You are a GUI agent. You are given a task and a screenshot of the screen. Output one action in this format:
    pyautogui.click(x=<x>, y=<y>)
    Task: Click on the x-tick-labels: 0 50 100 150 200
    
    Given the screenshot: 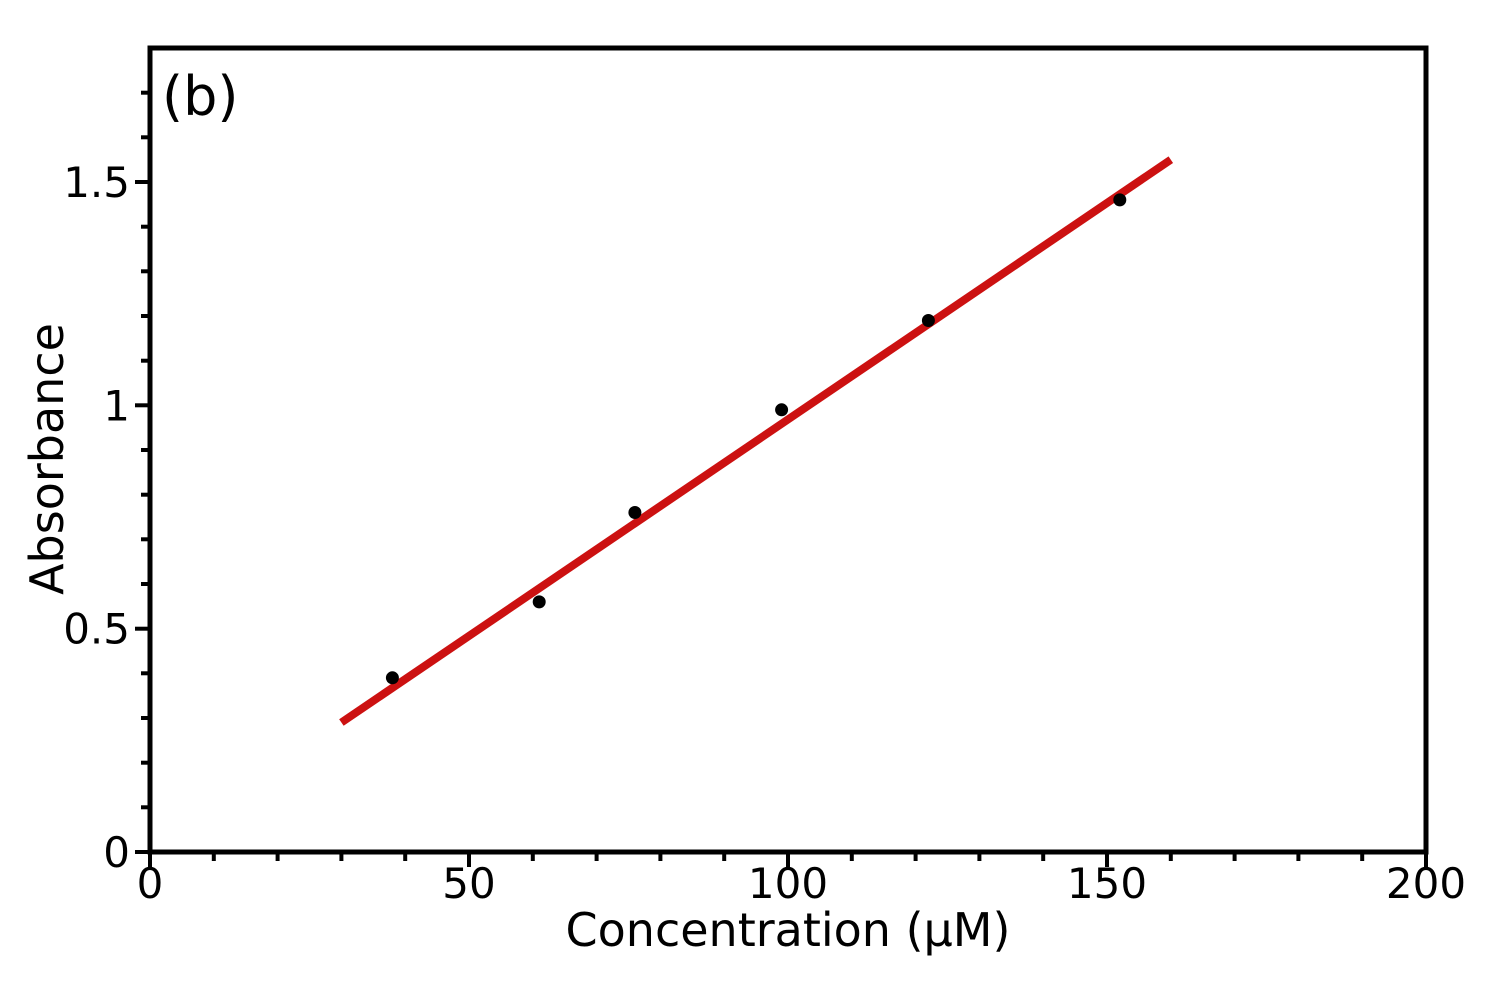 What is the action you would take?
    pyautogui.click(x=801, y=883)
    